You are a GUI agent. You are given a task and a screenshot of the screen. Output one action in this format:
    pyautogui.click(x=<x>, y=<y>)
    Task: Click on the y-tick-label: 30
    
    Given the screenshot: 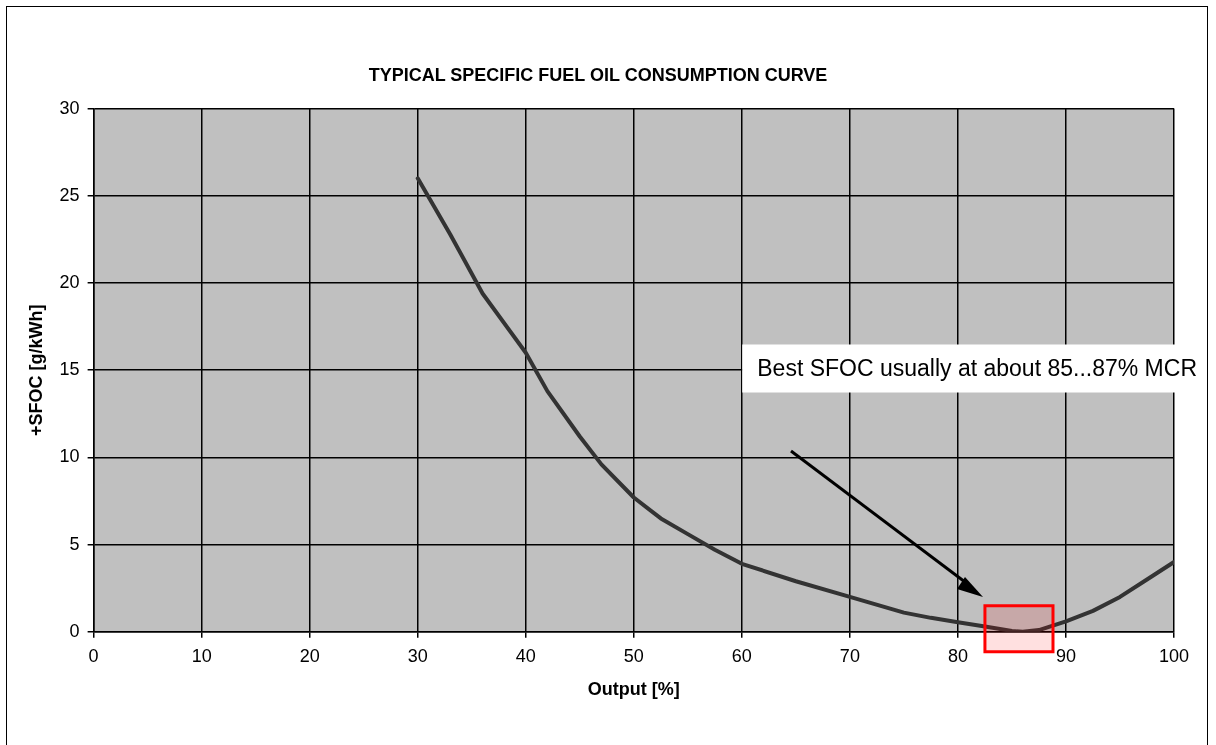 What is the action you would take?
    pyautogui.click(x=69, y=107)
    